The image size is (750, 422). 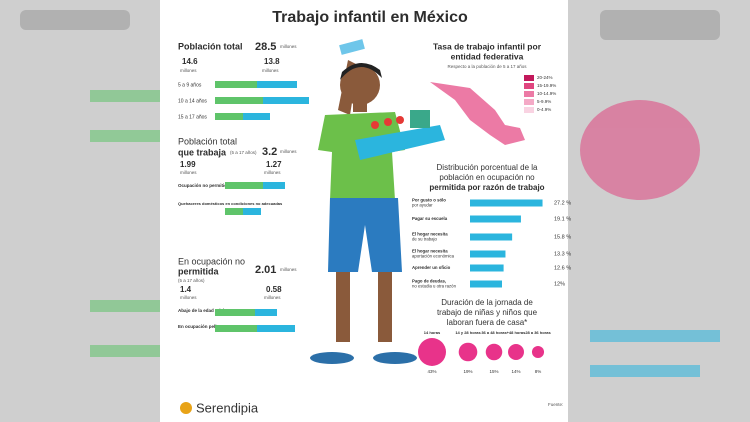 I want to click on reasons-title: Distribución porcentual de la, so click(x=487, y=167).